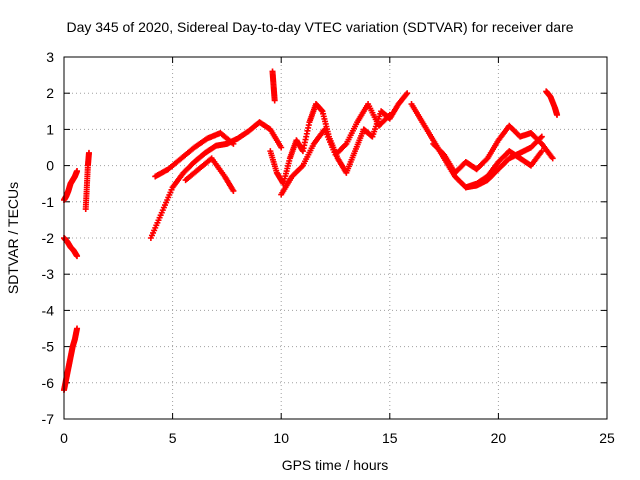  What do you see at coordinates (48, 347) in the screenshot?
I see `y-tick-label: -5` at bounding box center [48, 347].